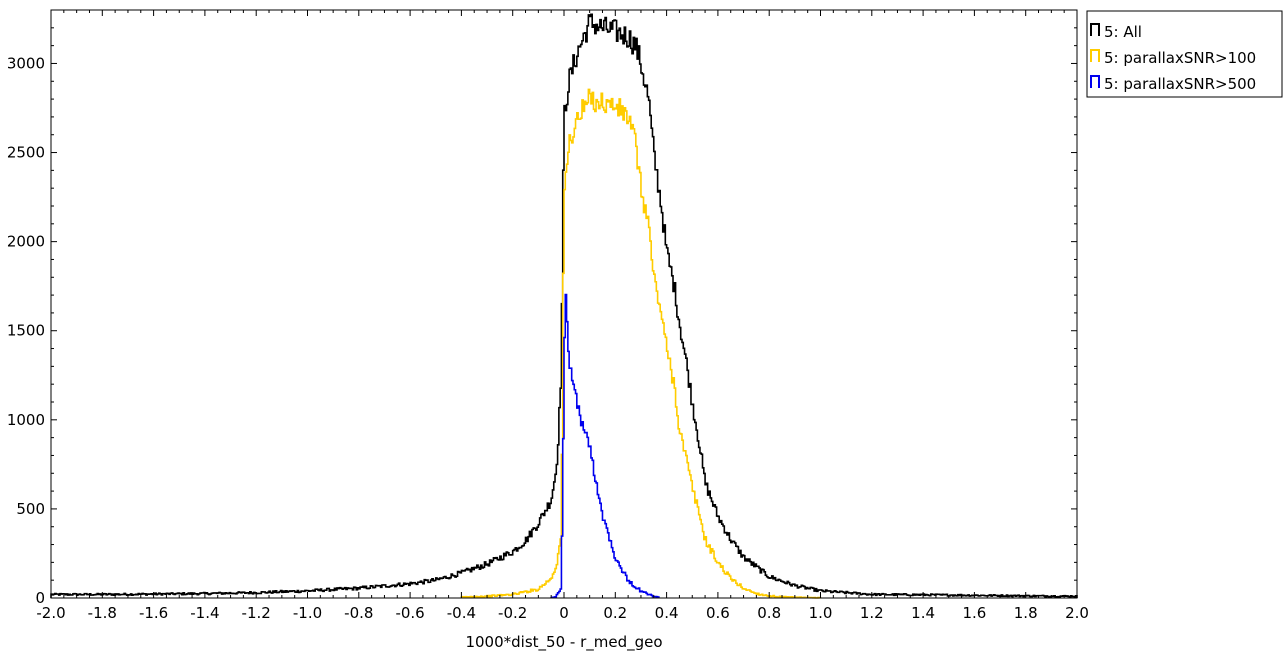 The width and height of the screenshot is (1285, 654). What do you see at coordinates (307, 613) in the screenshot?
I see `x-tick-label: -1.0` at bounding box center [307, 613].